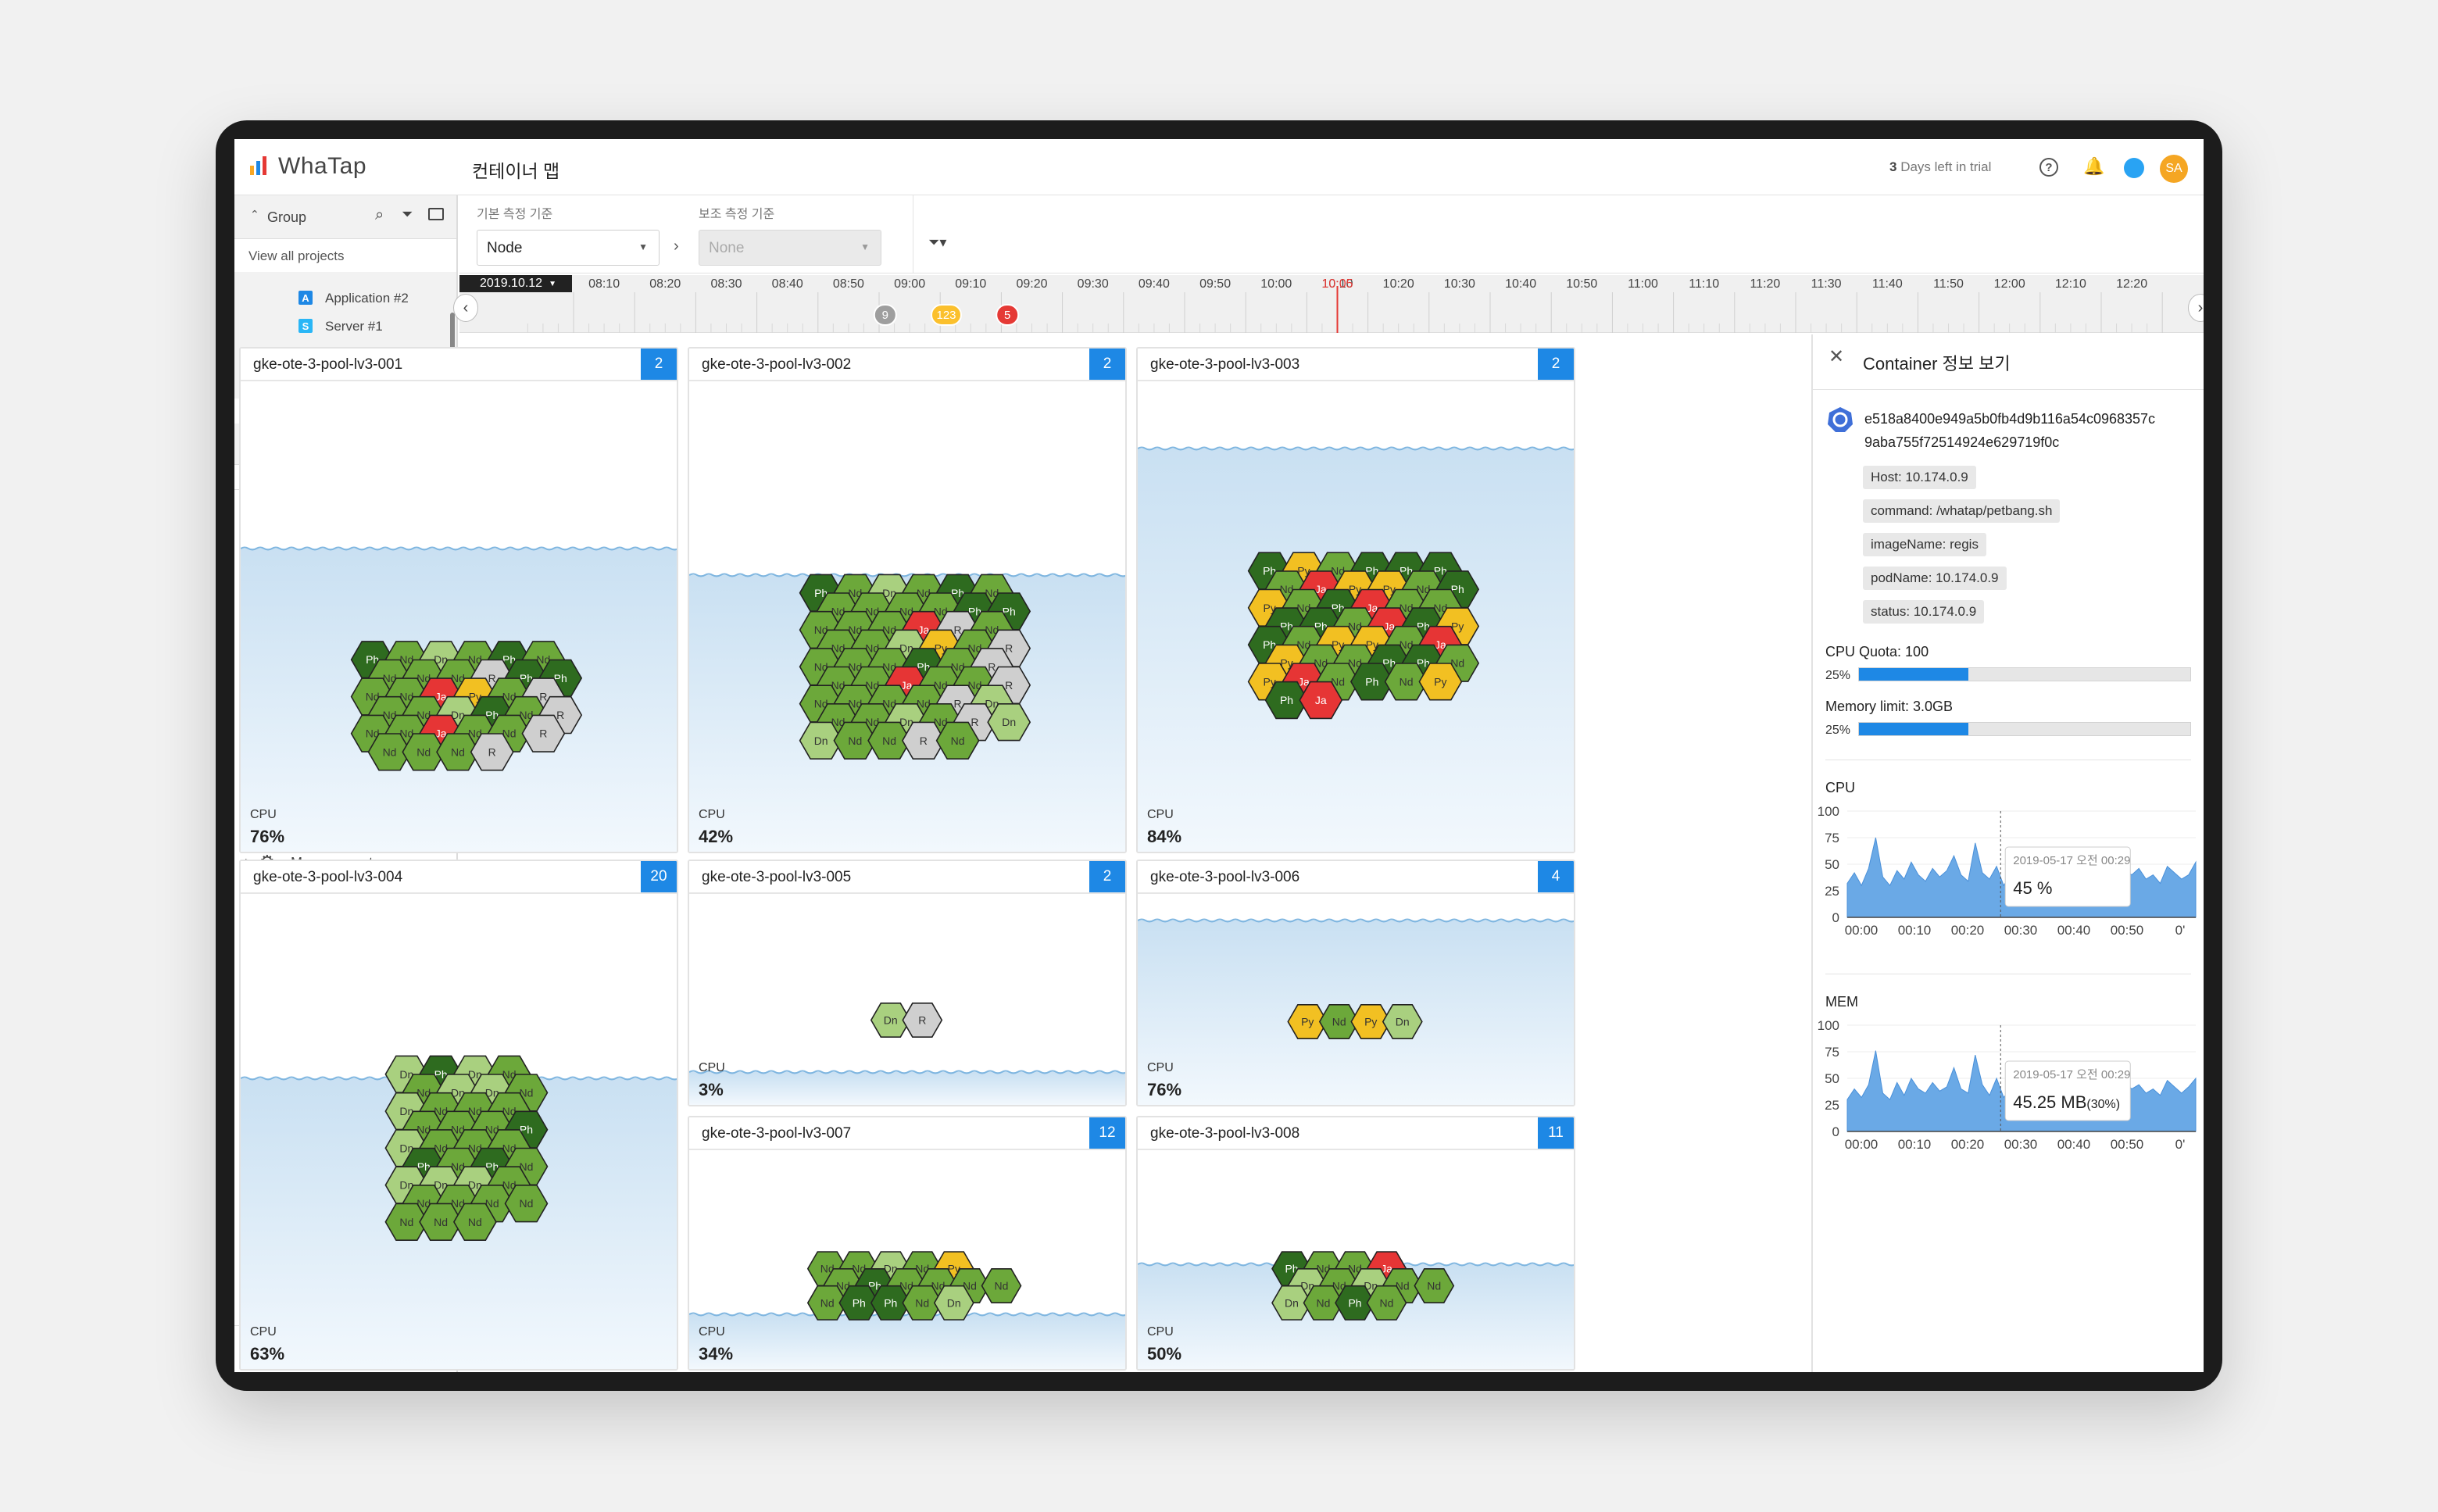 The width and height of the screenshot is (2438, 1512). What do you see at coordinates (1225, 364) in the screenshot?
I see `node-title: gke-ote-3-pool-lv3-003` at bounding box center [1225, 364].